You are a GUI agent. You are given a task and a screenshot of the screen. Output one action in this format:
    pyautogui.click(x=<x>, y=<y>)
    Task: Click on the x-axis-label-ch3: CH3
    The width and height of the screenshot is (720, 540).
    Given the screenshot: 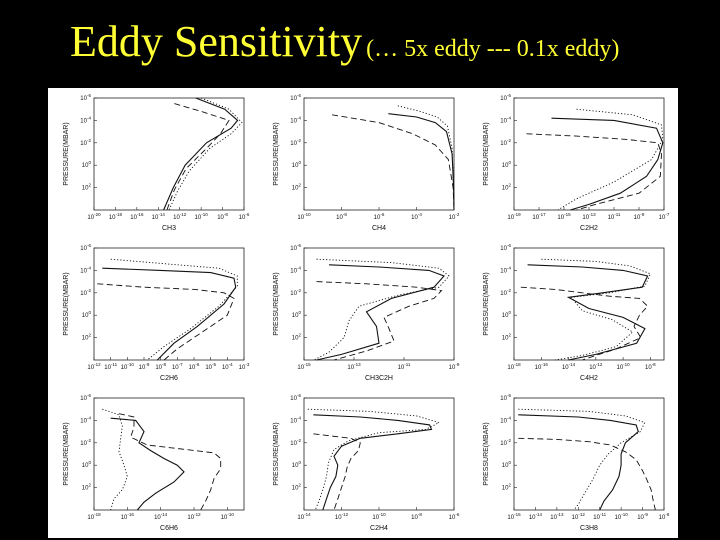 What is the action you would take?
    pyautogui.click(x=169, y=228)
    